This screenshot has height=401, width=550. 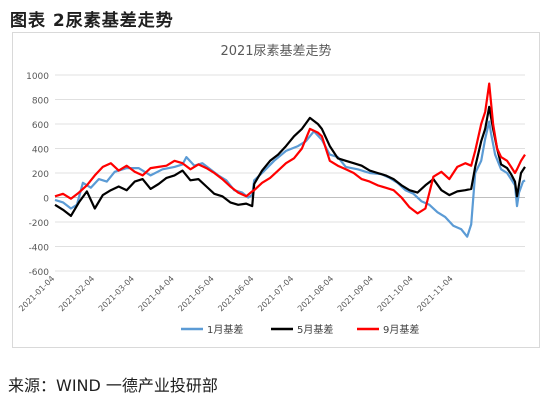 I want to click on y-axis-ticks: 1000 800 600 400 200 0 -200 -400 -600, so click(x=37, y=175).